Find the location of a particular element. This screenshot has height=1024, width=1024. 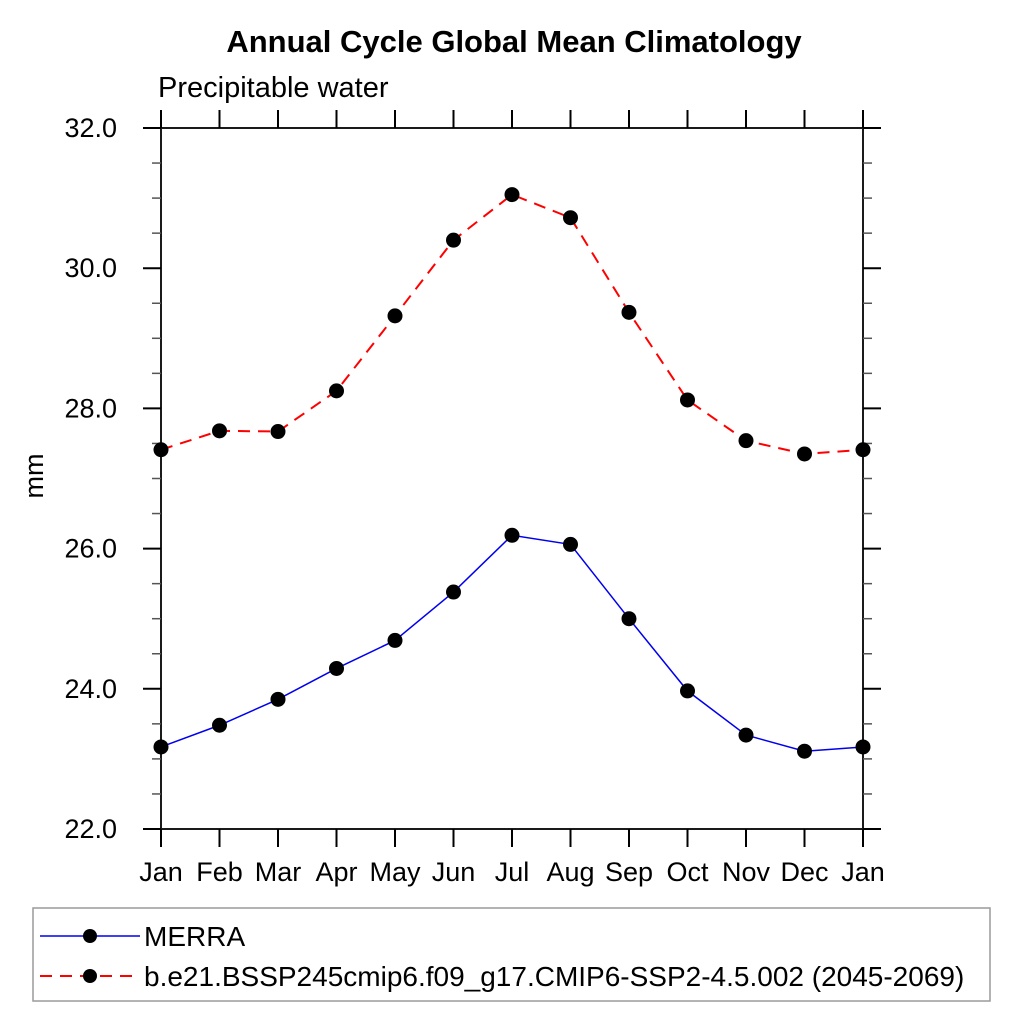

y-tick-label: 32.0 is located at coordinates (90, 128).